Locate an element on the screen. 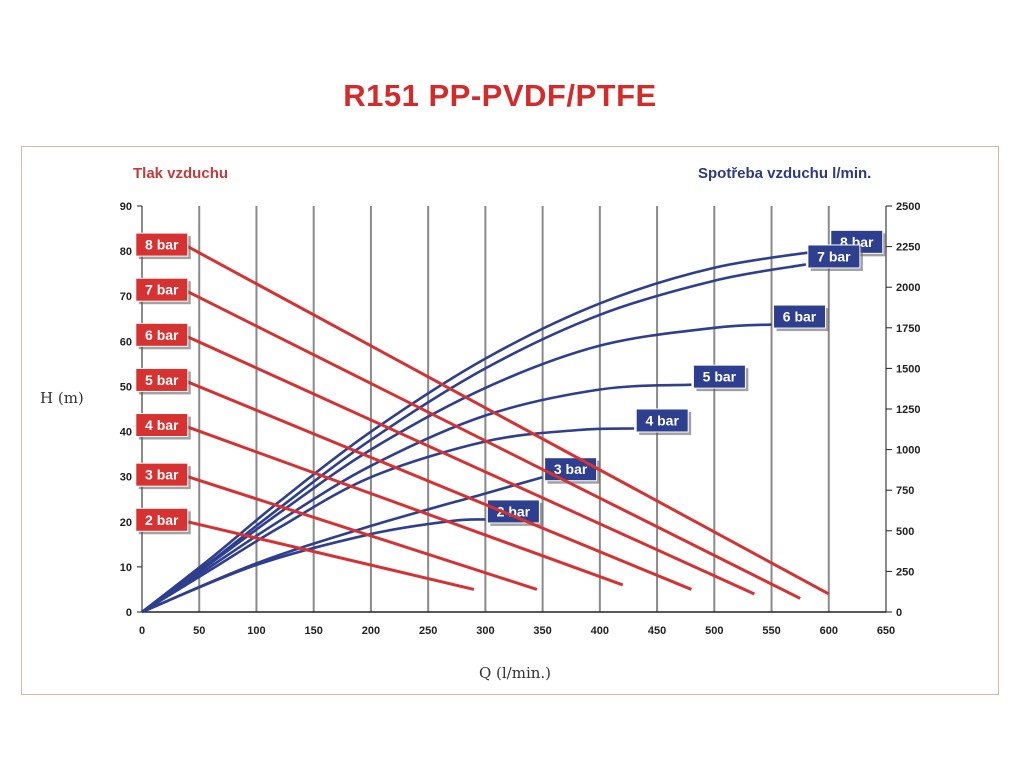 The width and height of the screenshot is (1024, 768). y-tick-label: 20 is located at coordinates (126, 523).